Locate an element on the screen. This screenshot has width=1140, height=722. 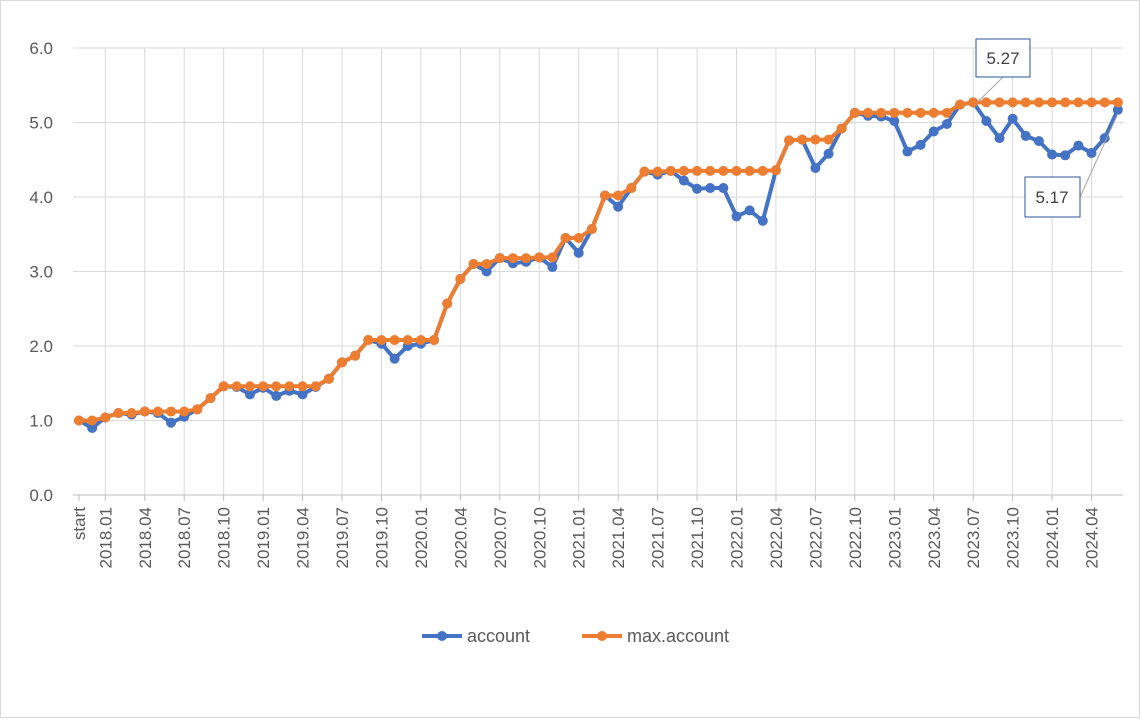
x-tick-label: 2019.04 is located at coordinates (303, 537).